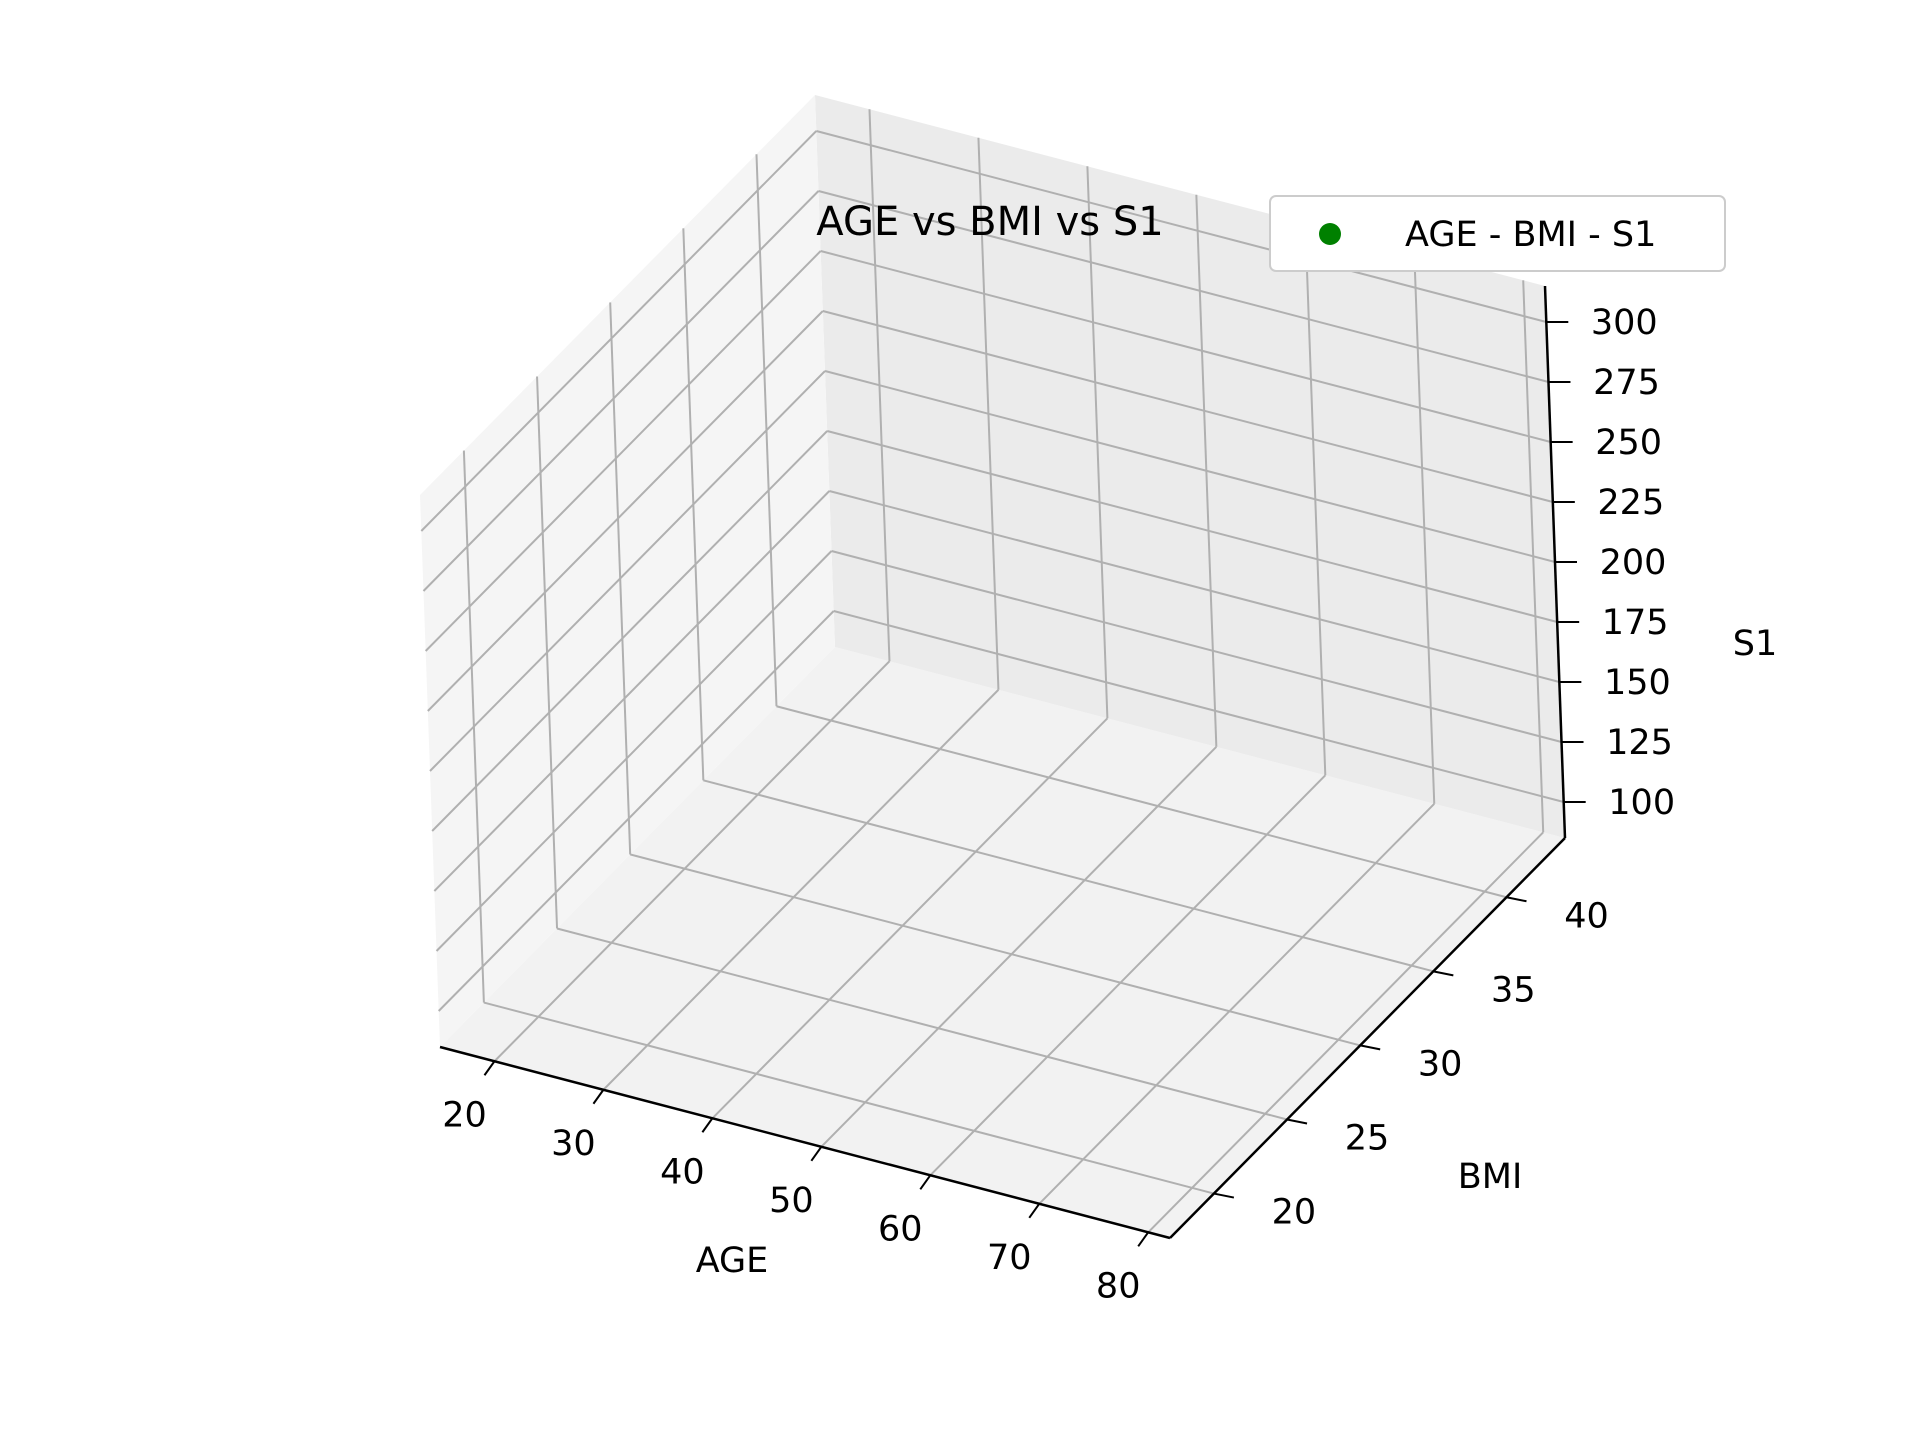 This screenshot has width=1920, height=1444. Describe the element at coordinates (1440, 1064) in the screenshot. I see `y-tick-label: 30` at that location.